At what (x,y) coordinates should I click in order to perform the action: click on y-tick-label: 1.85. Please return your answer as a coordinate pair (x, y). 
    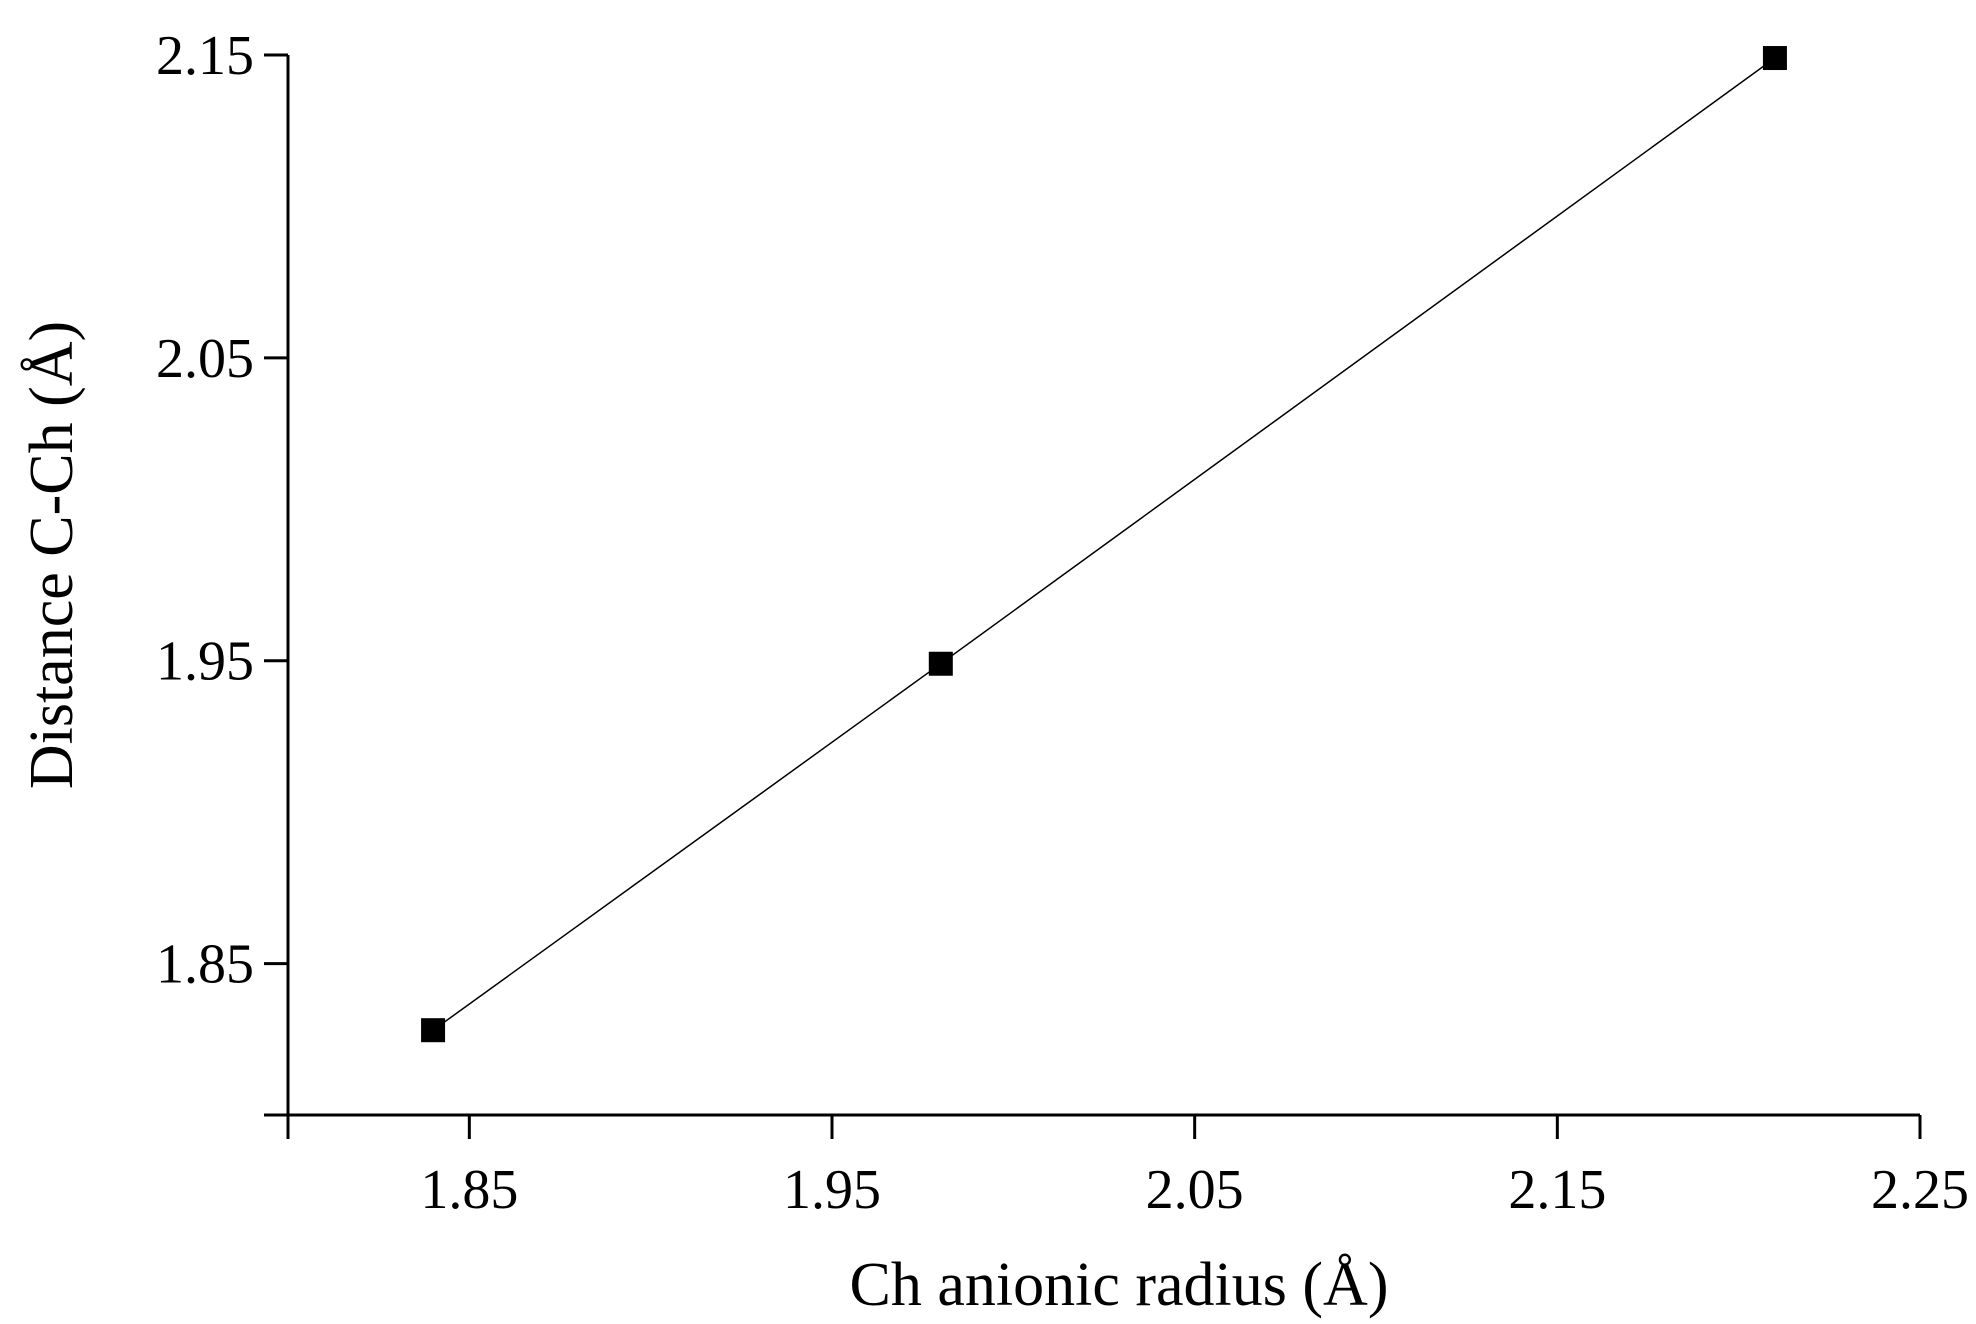
    Looking at the image, I should click on (205, 965).